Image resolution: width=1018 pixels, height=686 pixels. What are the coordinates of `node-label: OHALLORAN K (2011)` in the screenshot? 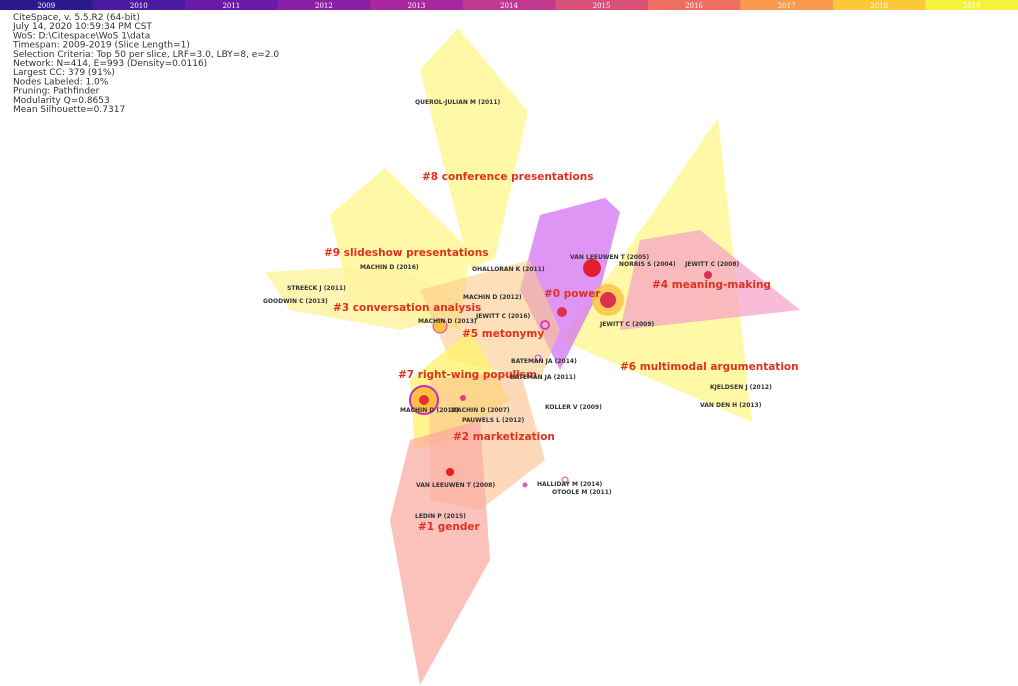 It's located at (508, 269).